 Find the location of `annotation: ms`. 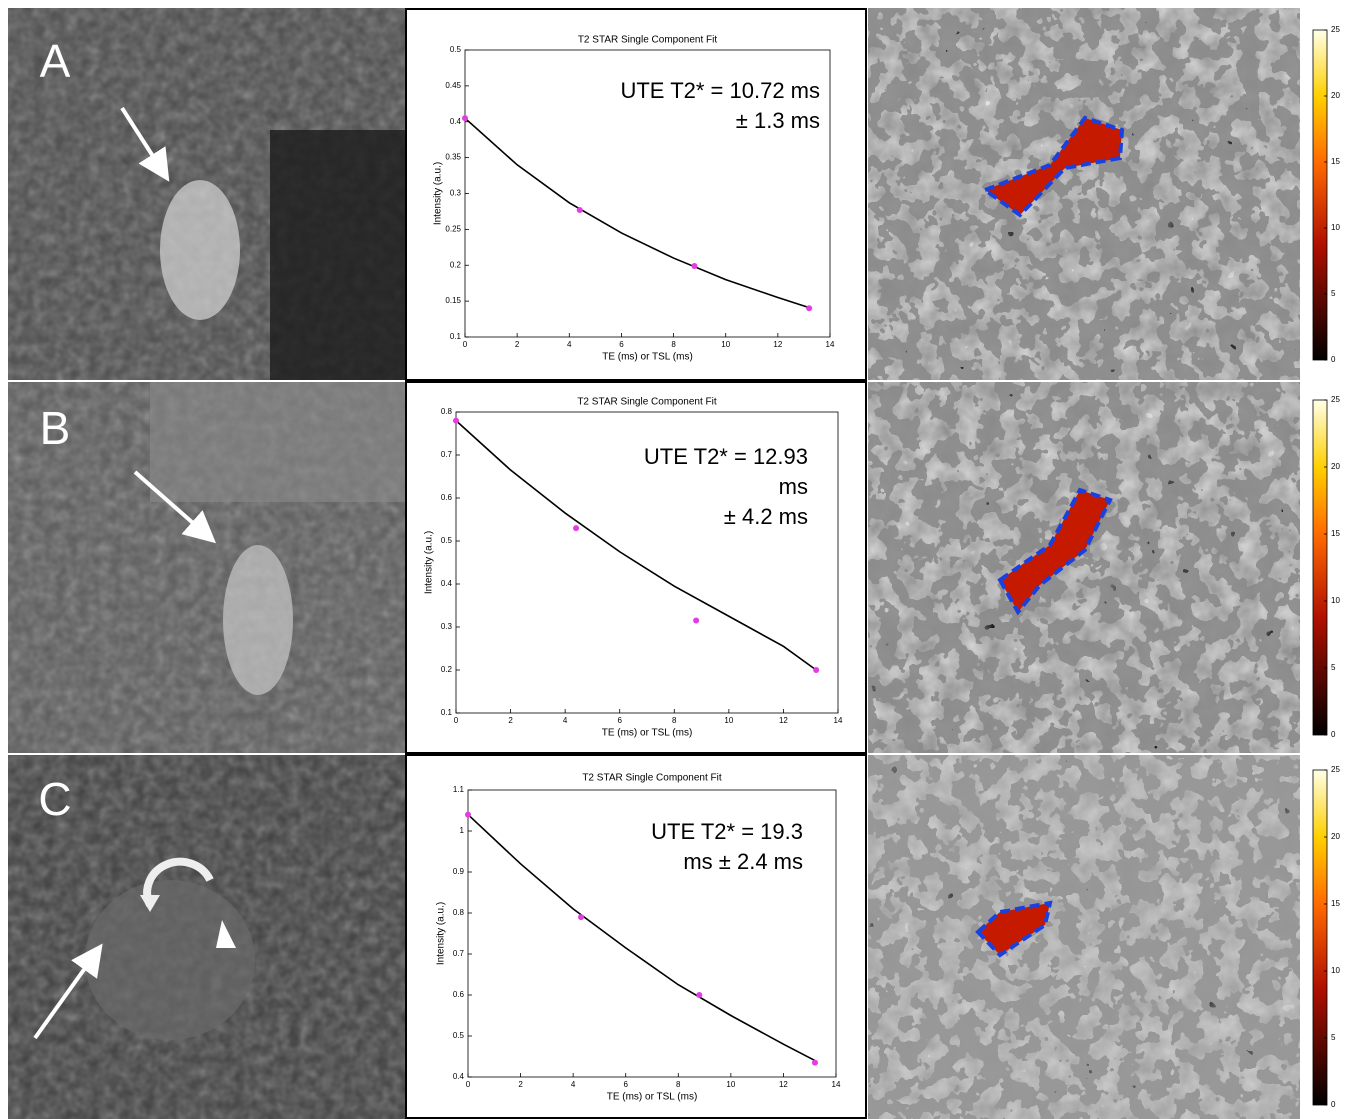

annotation: ms is located at coordinates (793, 486).